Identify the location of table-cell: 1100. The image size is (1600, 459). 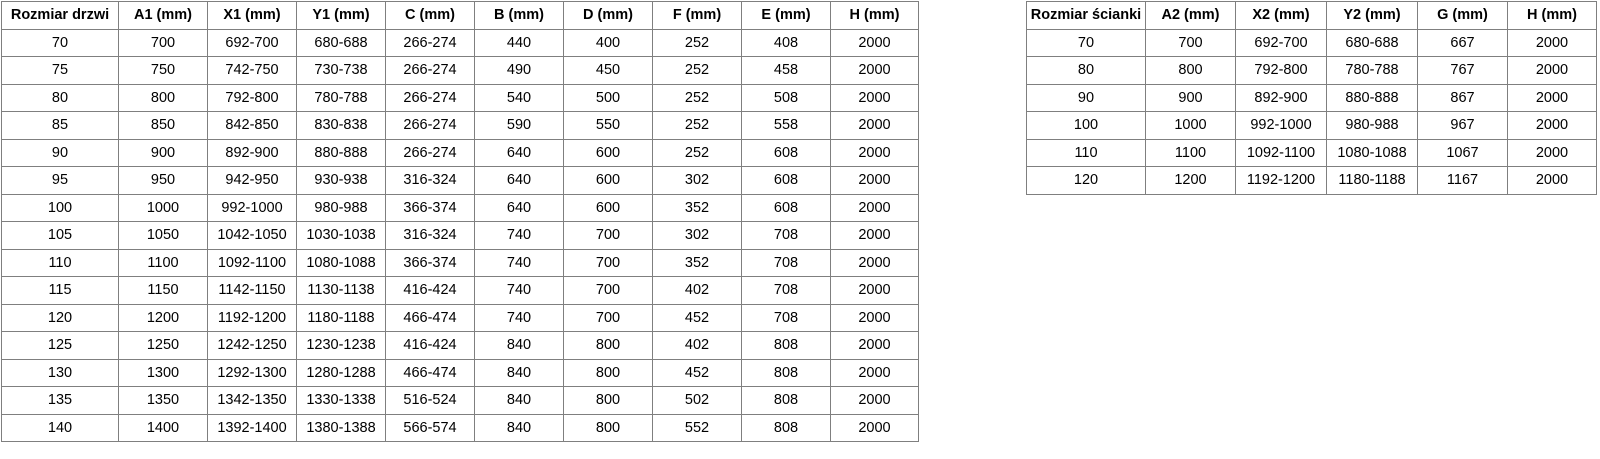
(1190, 152).